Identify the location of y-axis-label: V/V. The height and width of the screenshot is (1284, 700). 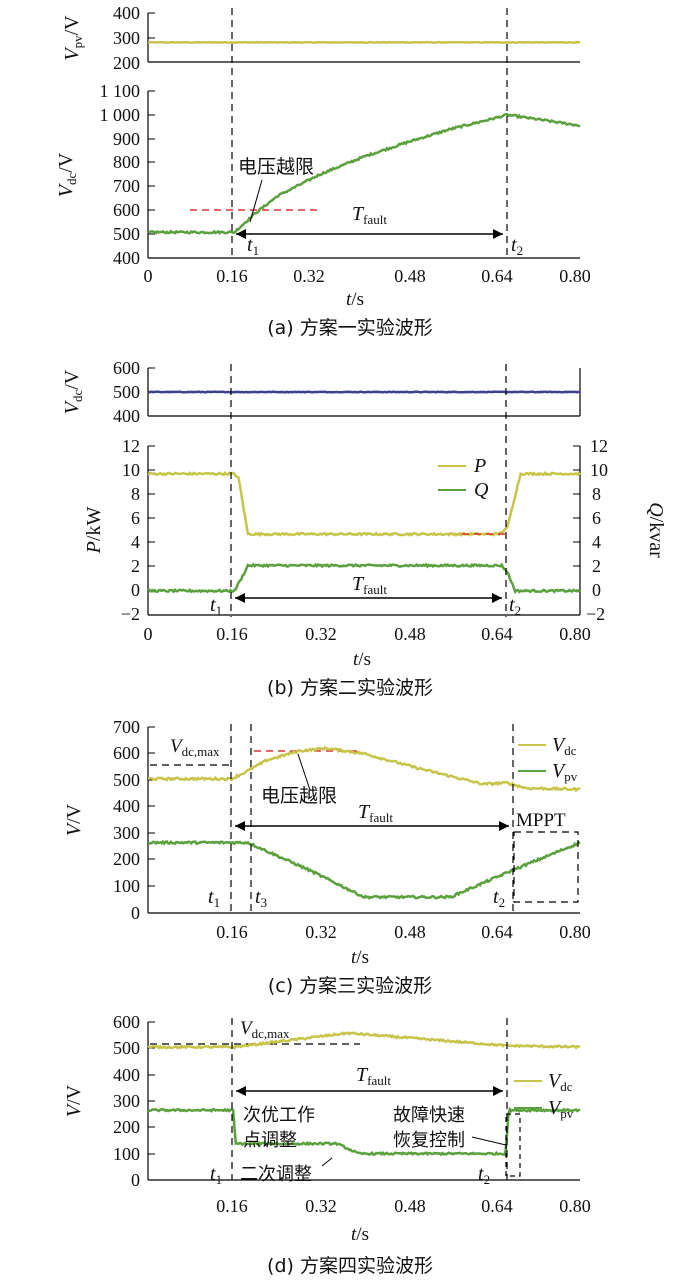
(74, 819).